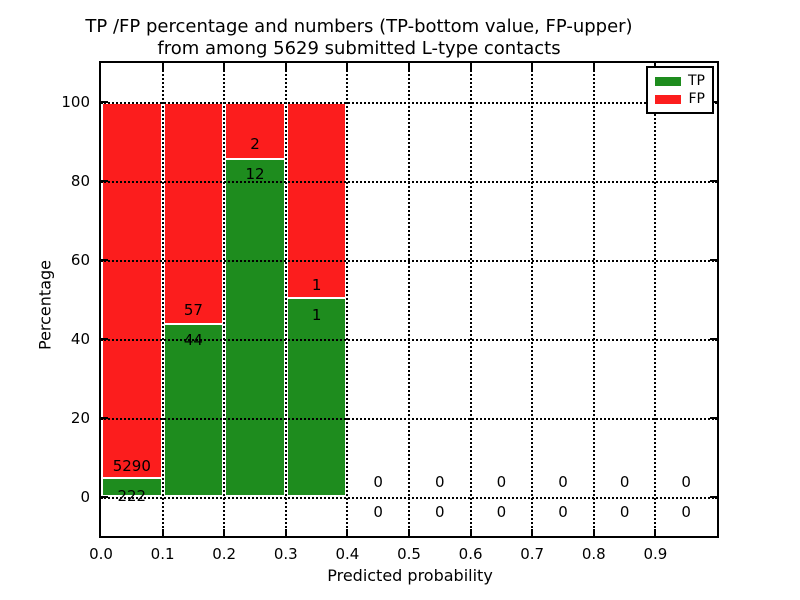 This screenshot has height=600, width=800. What do you see at coordinates (285, 554) in the screenshot?
I see `x-tick-label-0.3: 0.3` at bounding box center [285, 554].